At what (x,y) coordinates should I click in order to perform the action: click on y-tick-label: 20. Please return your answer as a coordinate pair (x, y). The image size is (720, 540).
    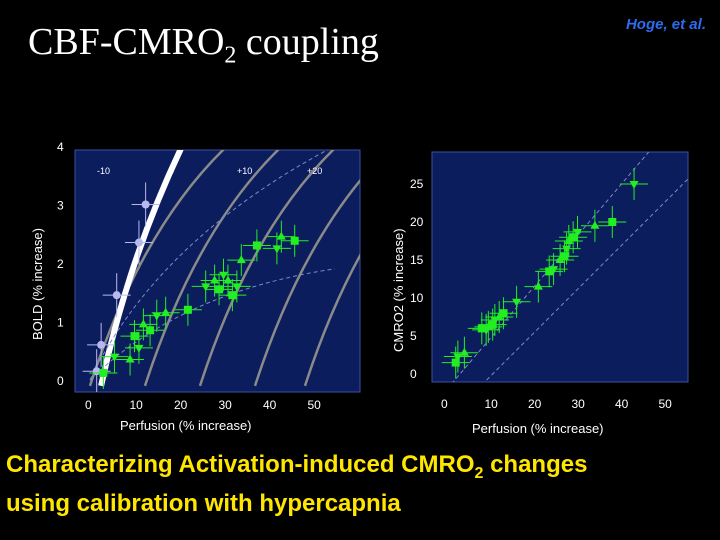
    Looking at the image, I should click on (417, 222).